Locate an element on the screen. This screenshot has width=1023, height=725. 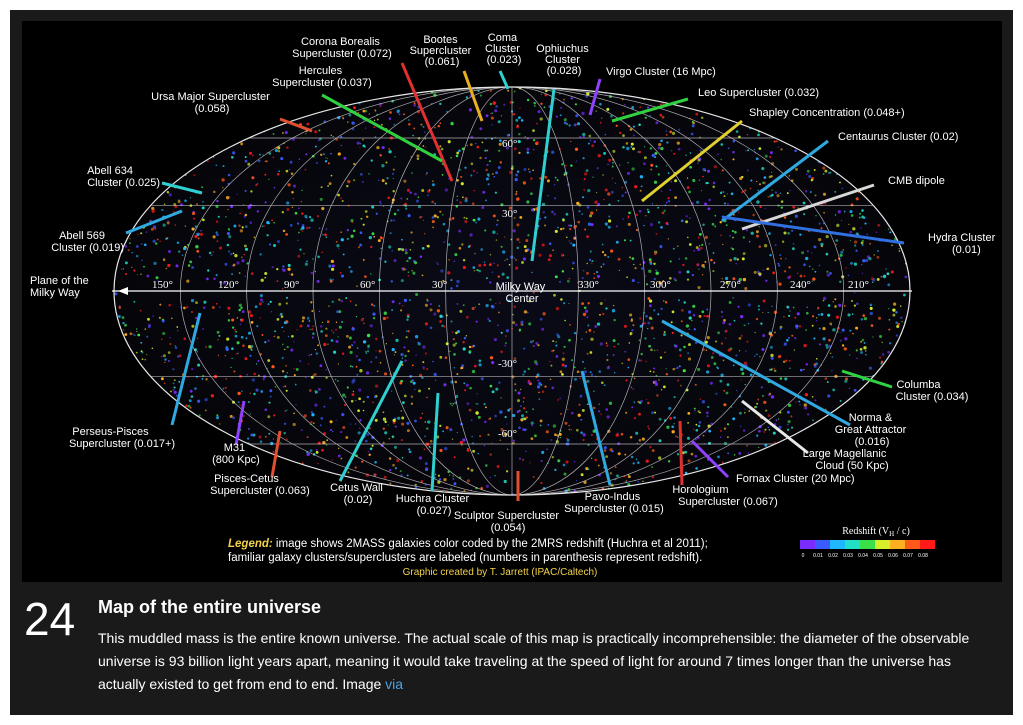
label-huchra: Huchra Cluster (0.027) is located at coordinates (434, 505).